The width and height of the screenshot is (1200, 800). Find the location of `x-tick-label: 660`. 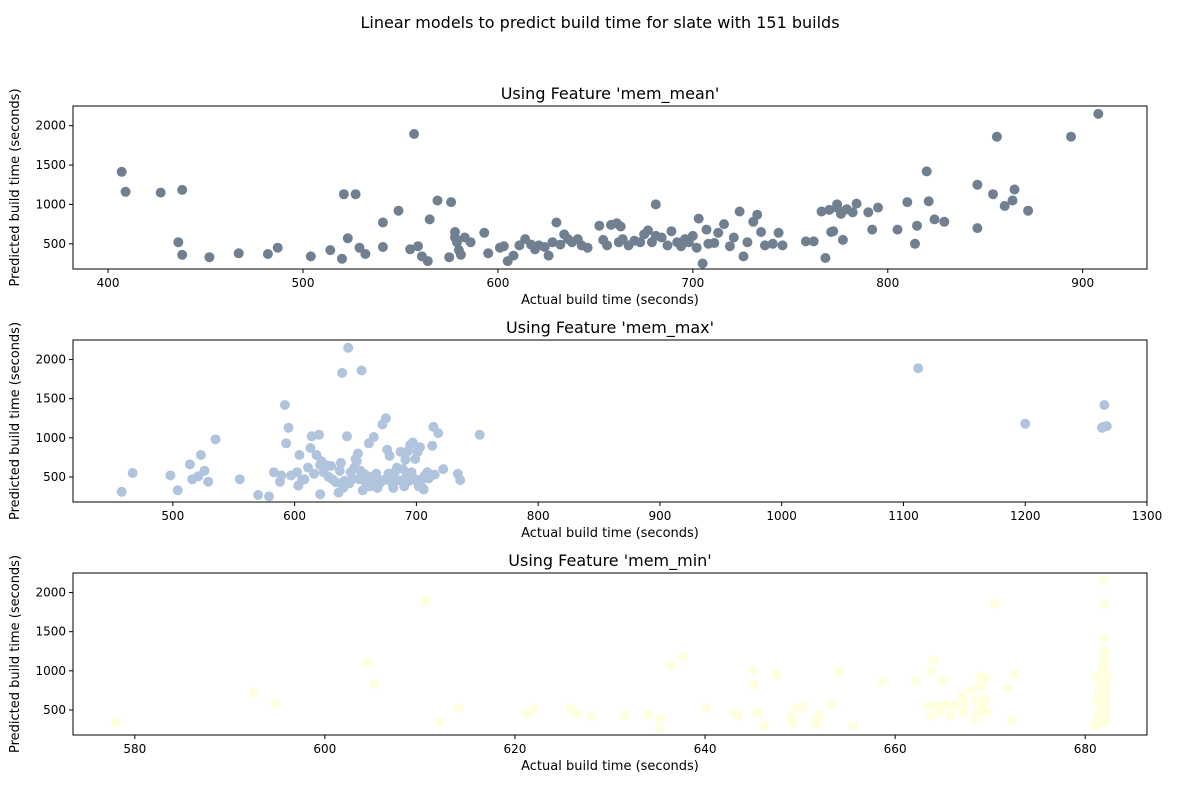

x-tick-label: 660 is located at coordinates (895, 749).